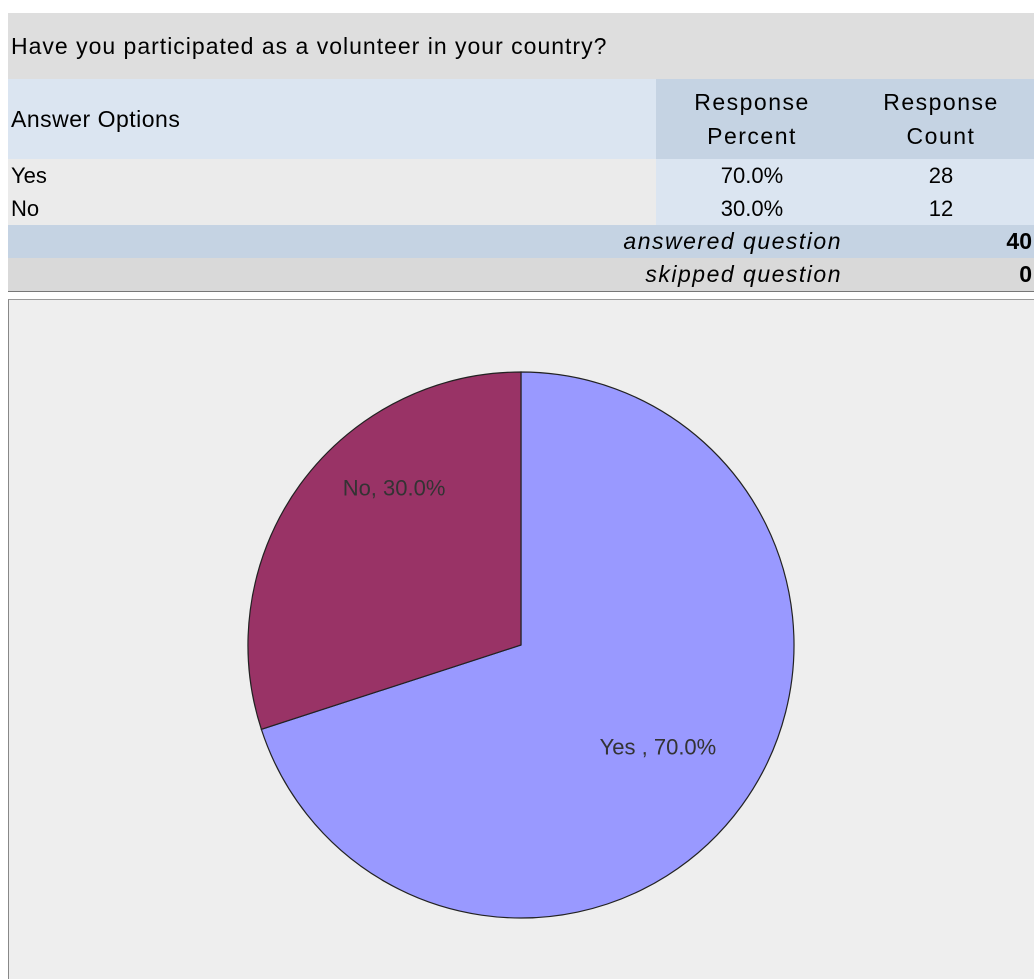 Image resolution: width=1034 pixels, height=980 pixels. What do you see at coordinates (384, 551) in the screenshot?
I see `pie-slice-no` at bounding box center [384, 551].